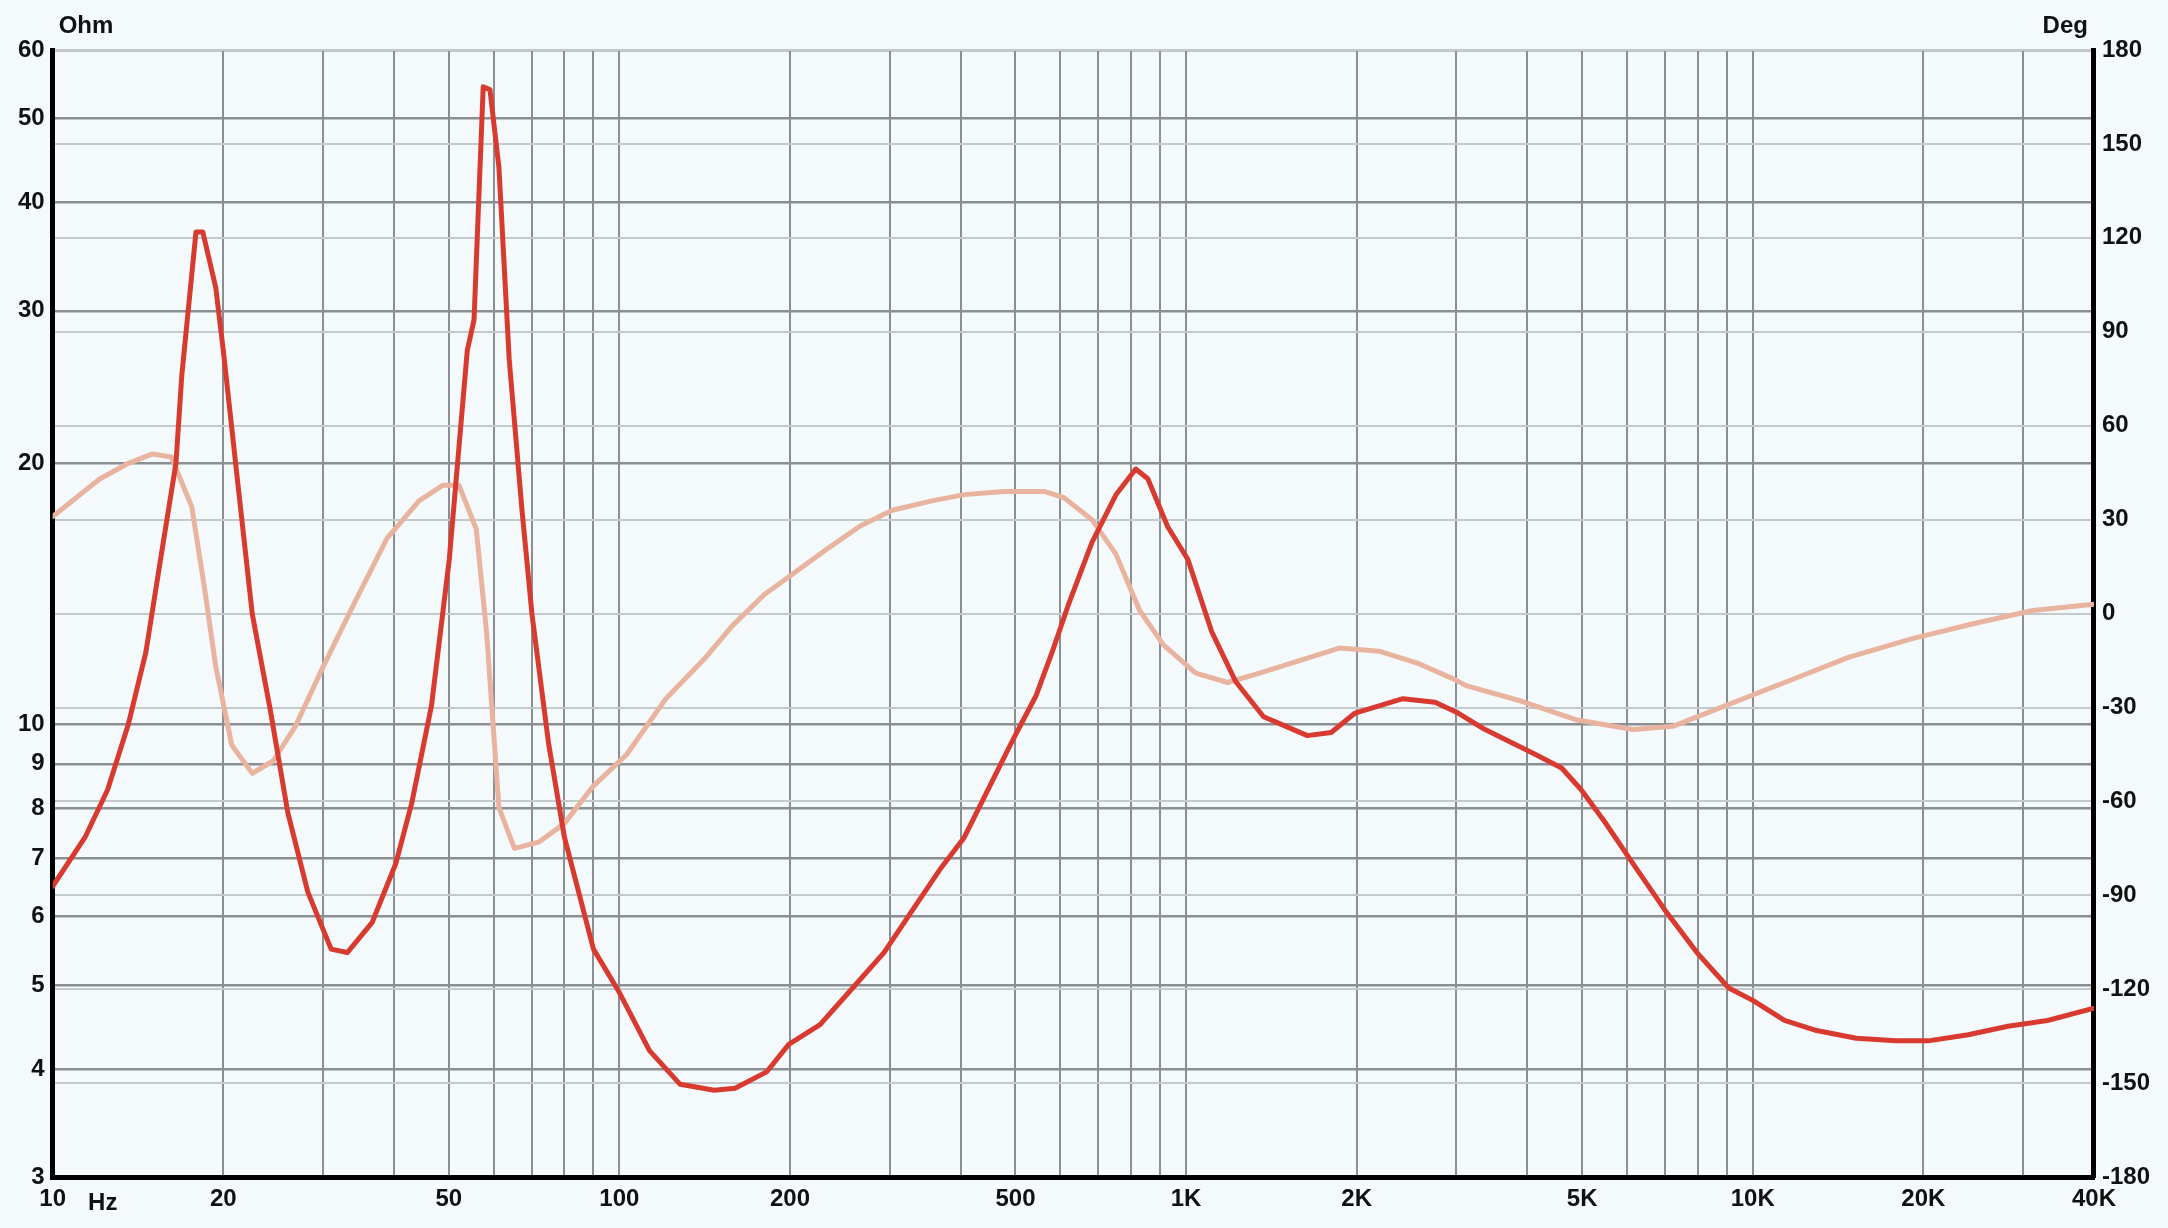 This screenshot has height=1228, width=2168. What do you see at coordinates (103, 1201) in the screenshot?
I see `x-axis-title: Hz` at bounding box center [103, 1201].